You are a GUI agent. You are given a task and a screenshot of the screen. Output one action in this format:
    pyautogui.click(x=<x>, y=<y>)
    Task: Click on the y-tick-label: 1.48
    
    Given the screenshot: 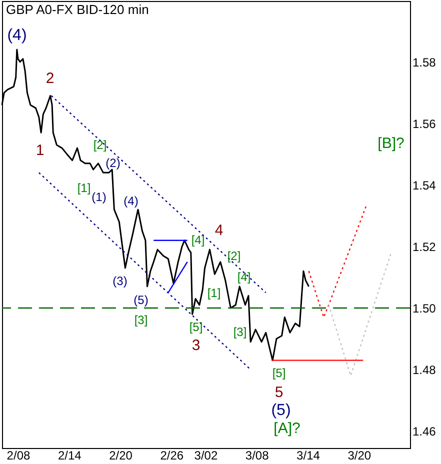 What is the action you would take?
    pyautogui.click(x=424, y=370)
    